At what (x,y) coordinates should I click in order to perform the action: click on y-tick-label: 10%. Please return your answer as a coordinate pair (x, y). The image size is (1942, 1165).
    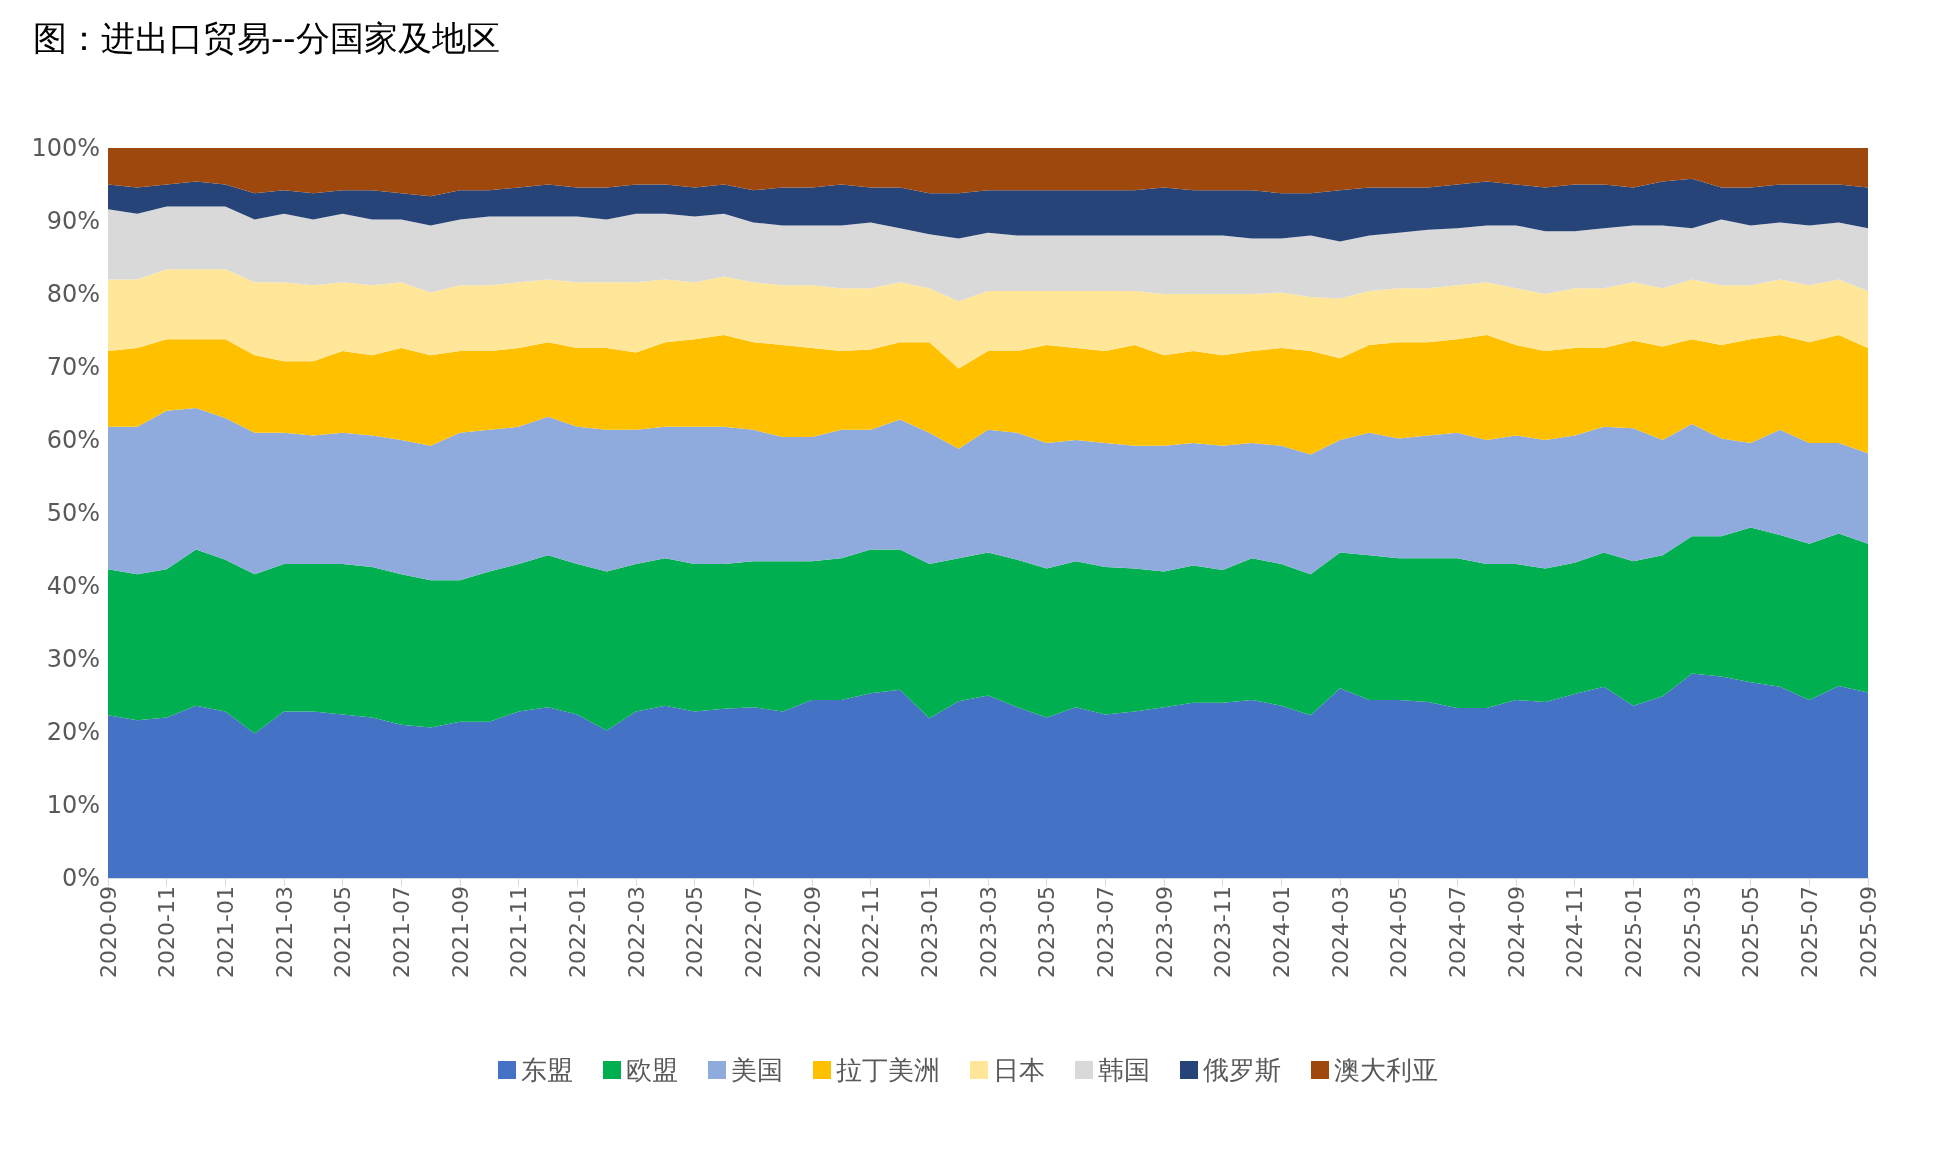
    Looking at the image, I should click on (73, 805).